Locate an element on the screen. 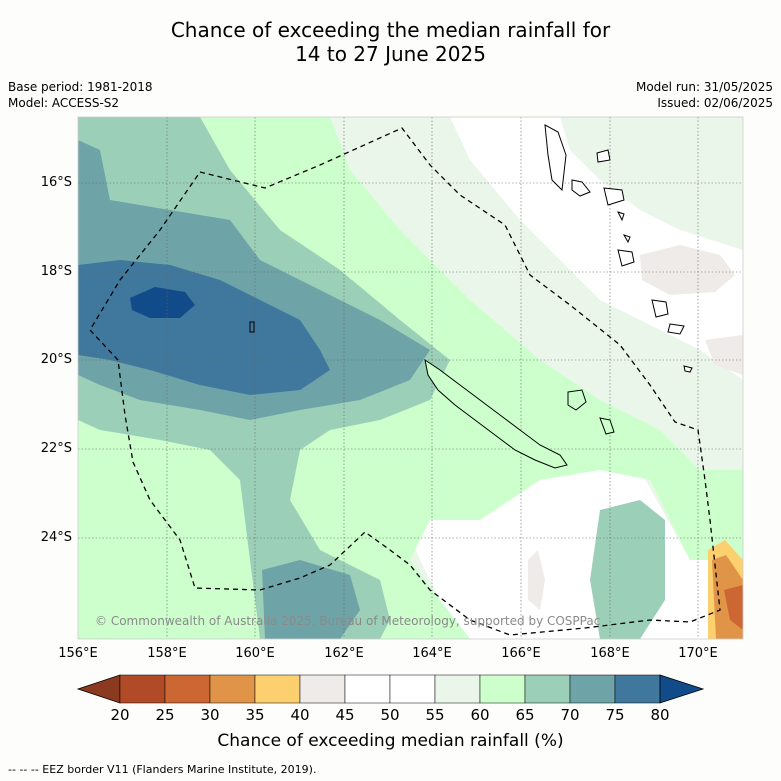 The height and width of the screenshot is (781, 781). colorbar-tick-70: 70 is located at coordinates (570, 715).